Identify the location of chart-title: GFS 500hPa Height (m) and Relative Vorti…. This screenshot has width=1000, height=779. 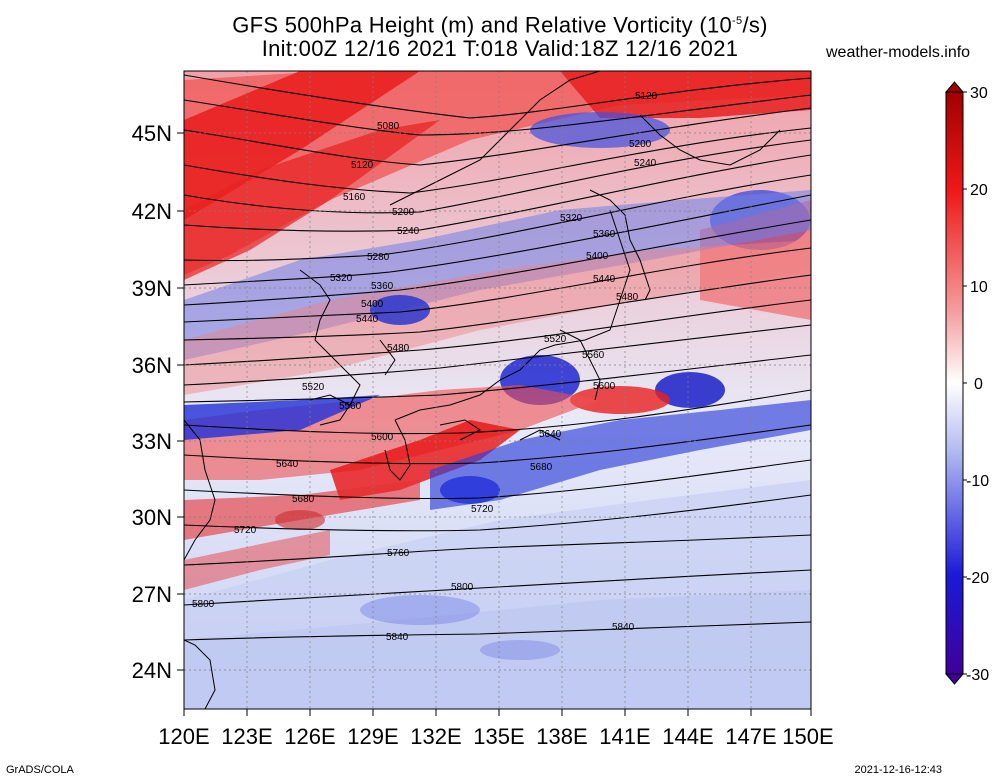
(500, 25).